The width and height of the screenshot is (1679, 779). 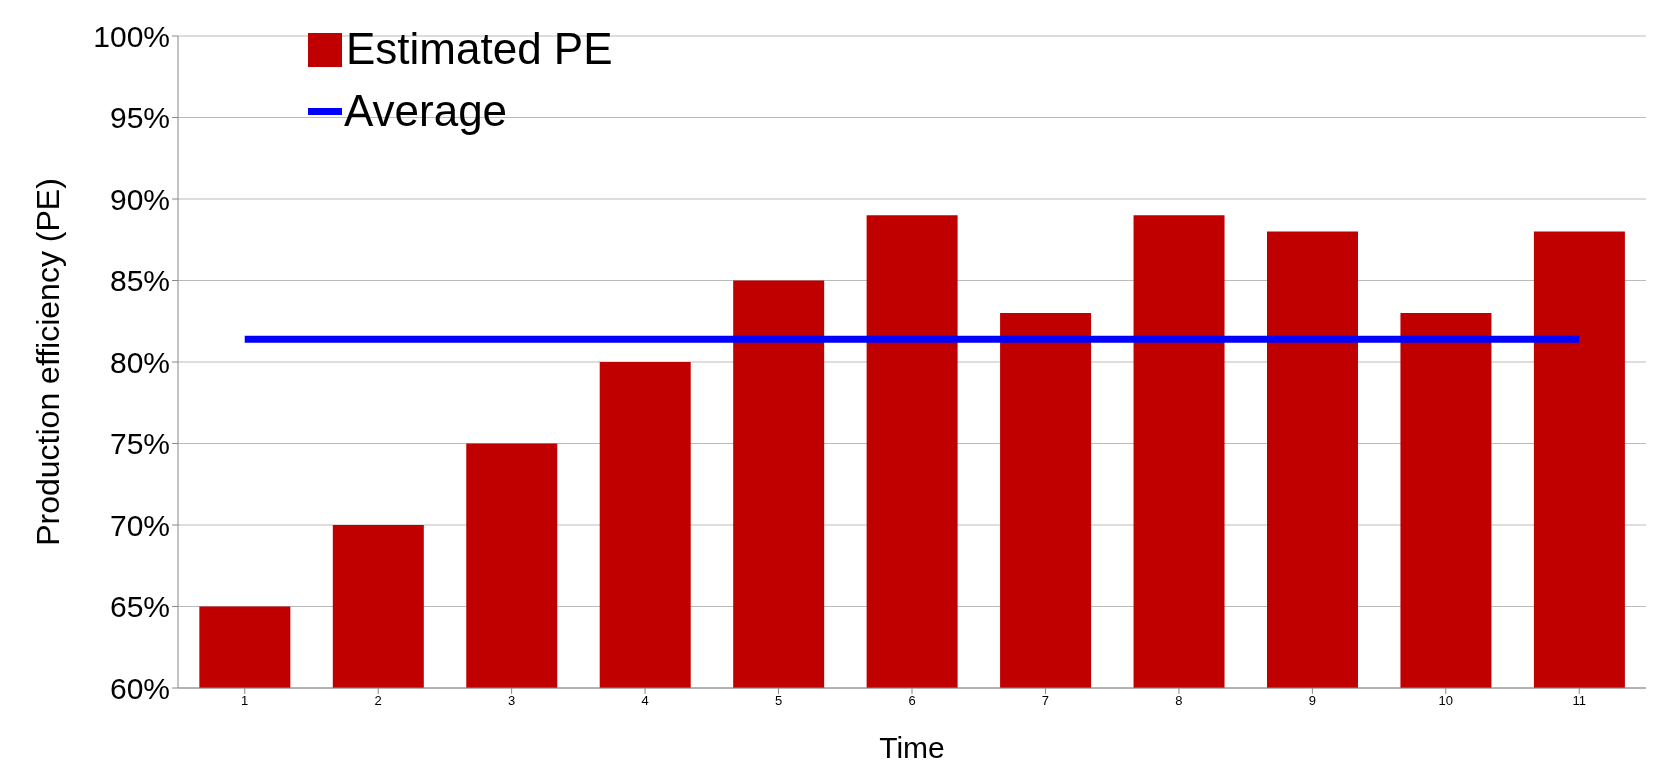 I want to click on x-tick-label: 1, so click(x=245, y=701).